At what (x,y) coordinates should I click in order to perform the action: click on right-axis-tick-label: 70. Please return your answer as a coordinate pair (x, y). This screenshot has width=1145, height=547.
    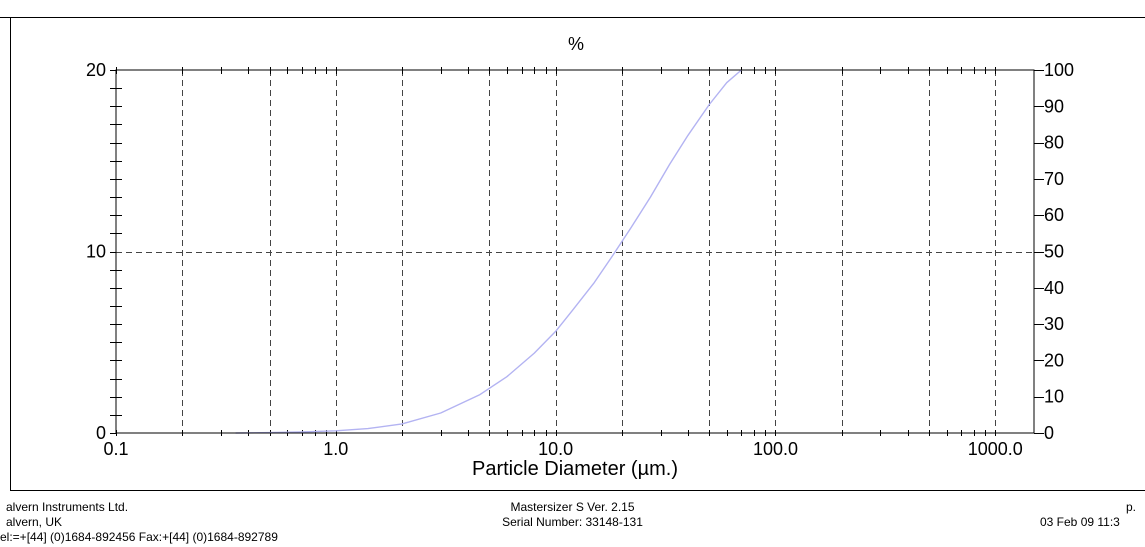
    Looking at the image, I should click on (1054, 179).